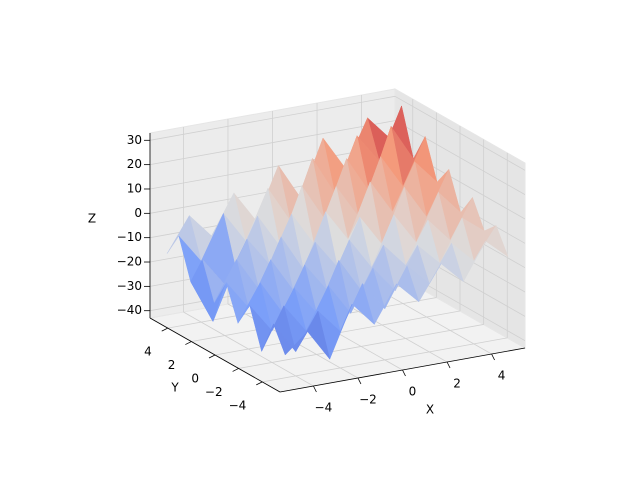  I want to click on x-axis-label: X, so click(430, 410).